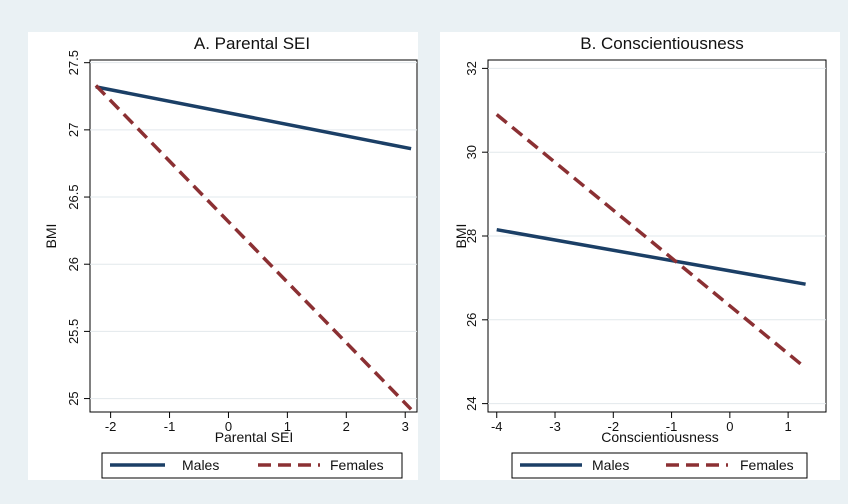 This screenshot has height=504, width=848. What do you see at coordinates (73, 130) in the screenshot?
I see `panel-a-y-tick-label: 27` at bounding box center [73, 130].